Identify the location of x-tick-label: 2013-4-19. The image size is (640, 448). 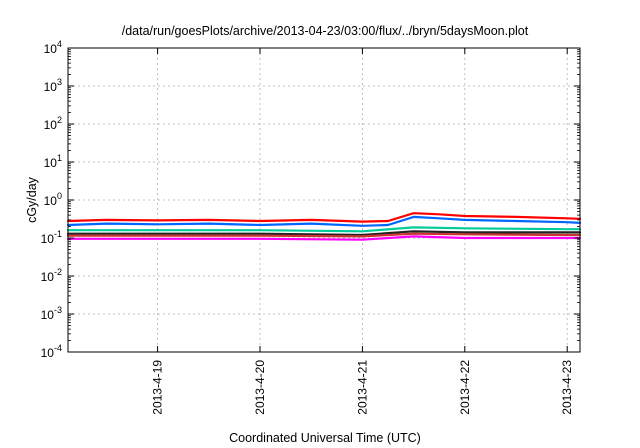
(158, 387).